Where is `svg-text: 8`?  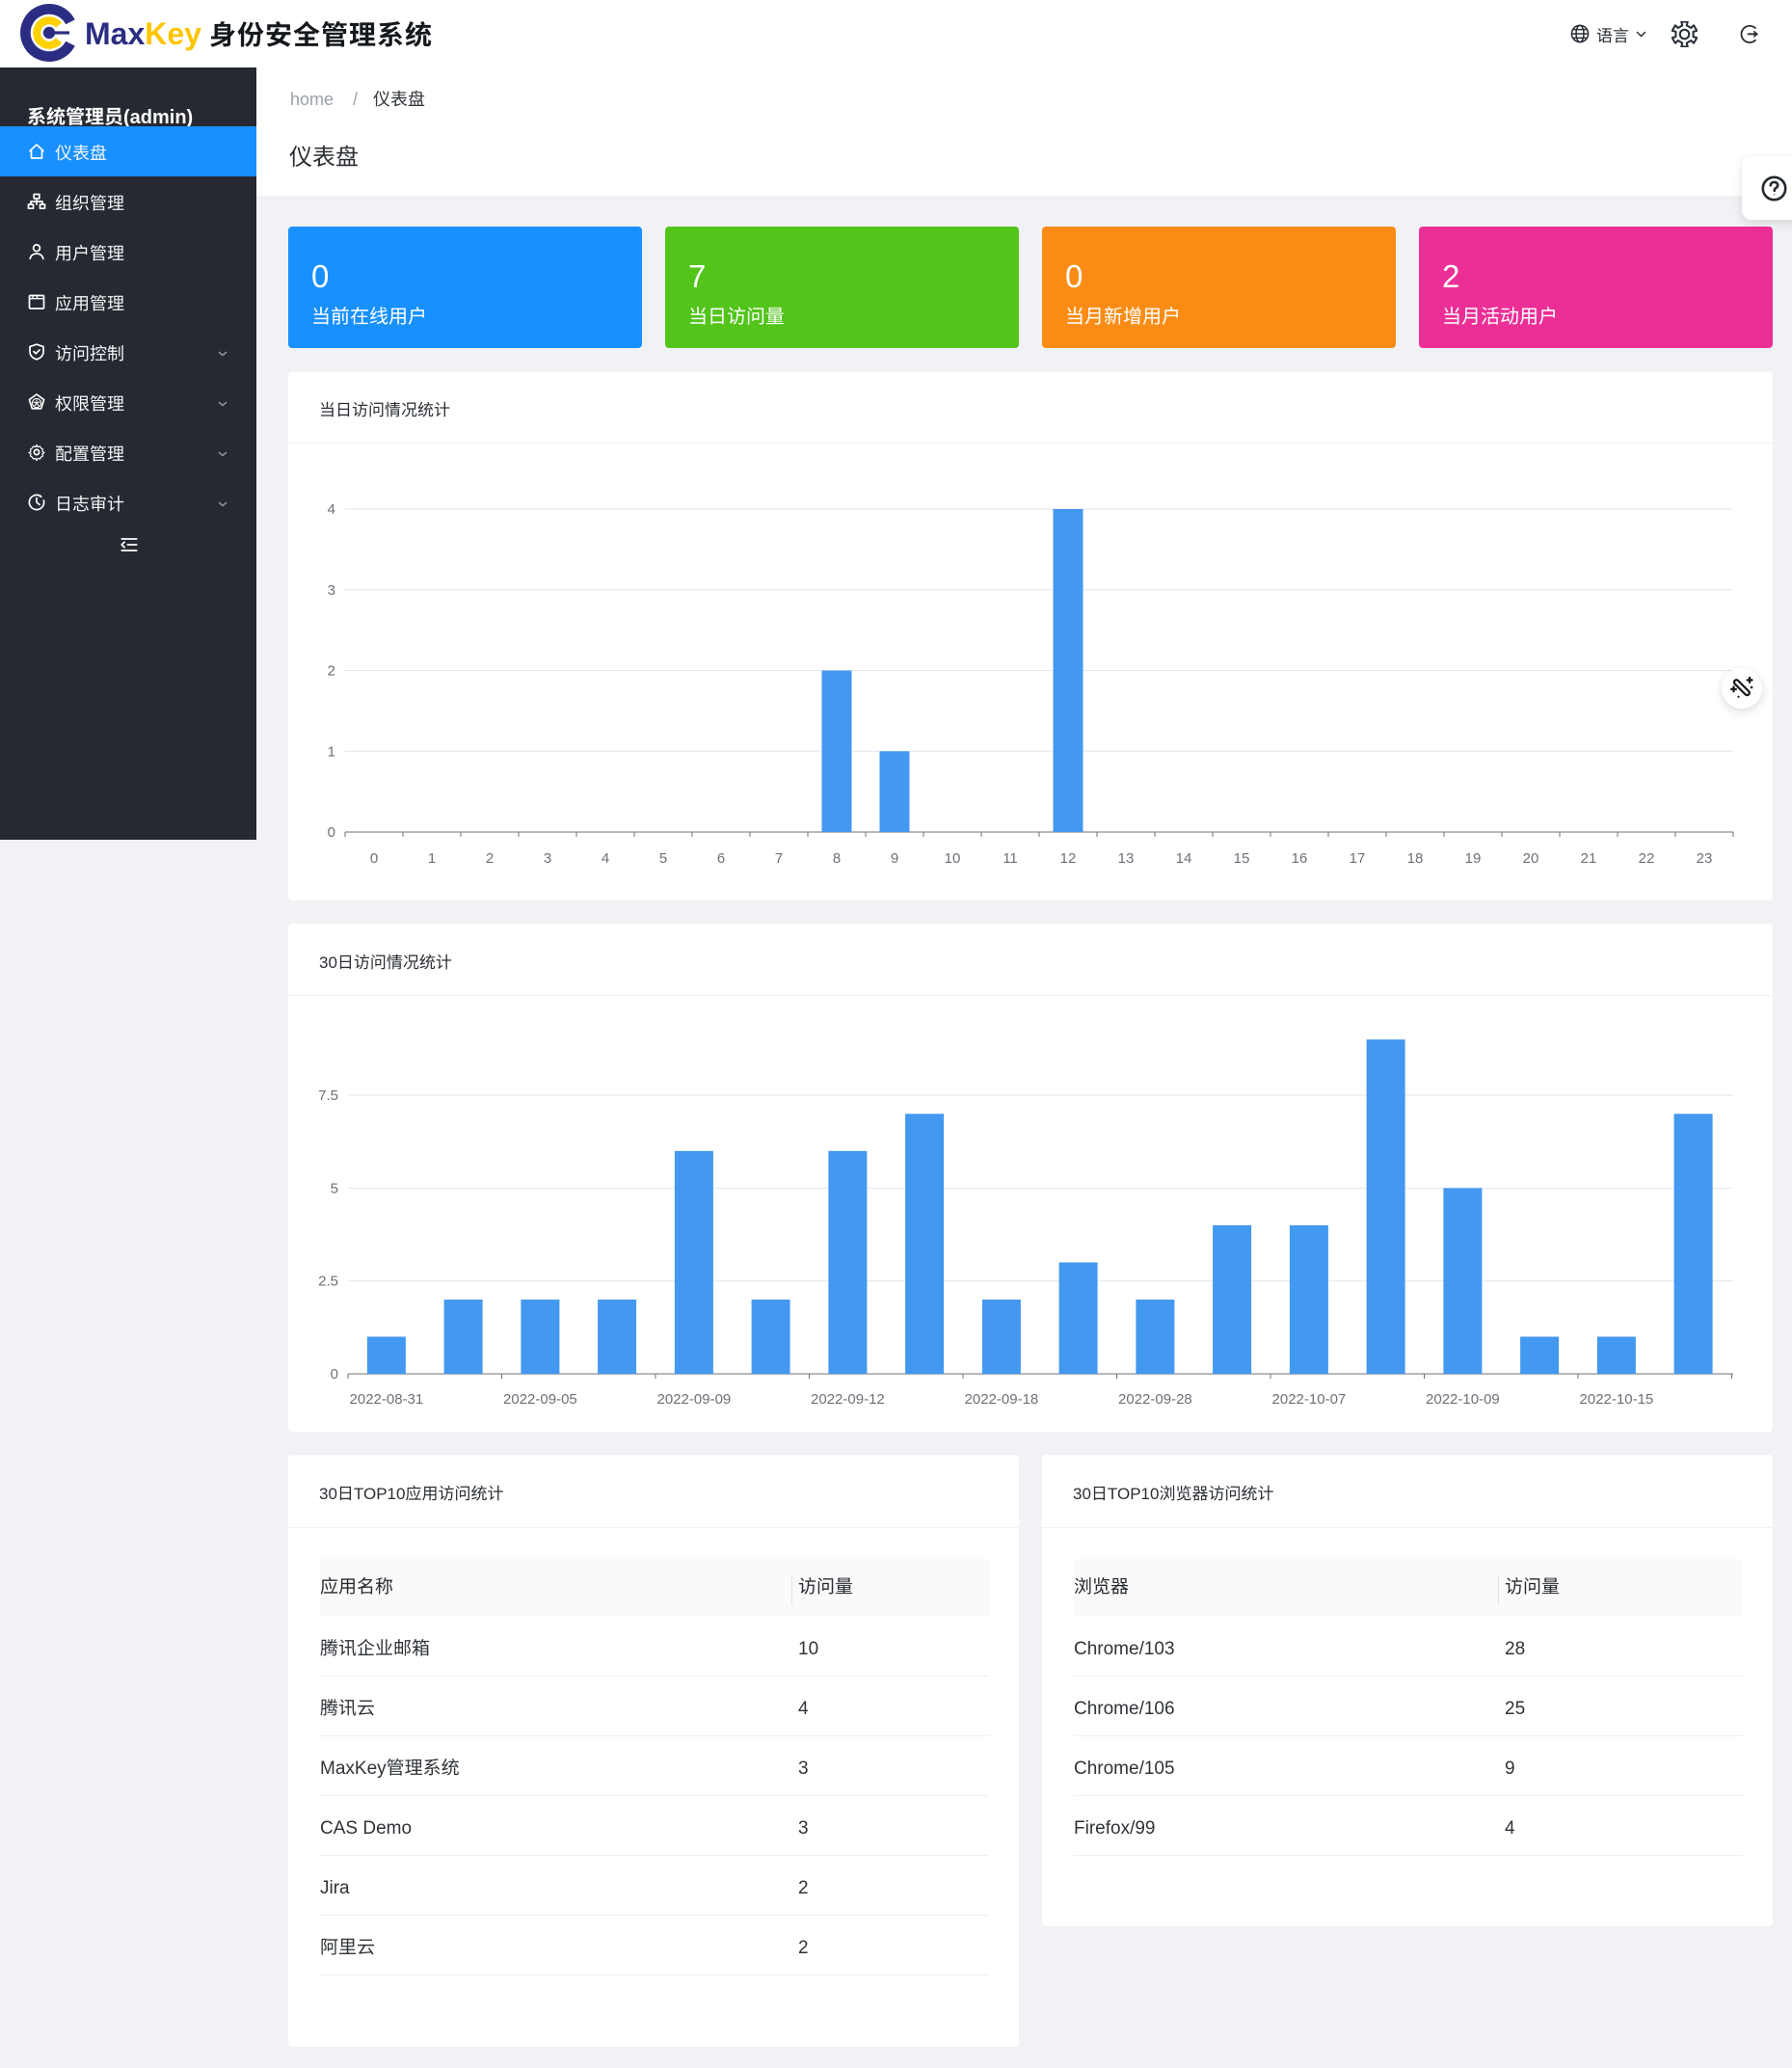
svg-text: 8 is located at coordinates (837, 858).